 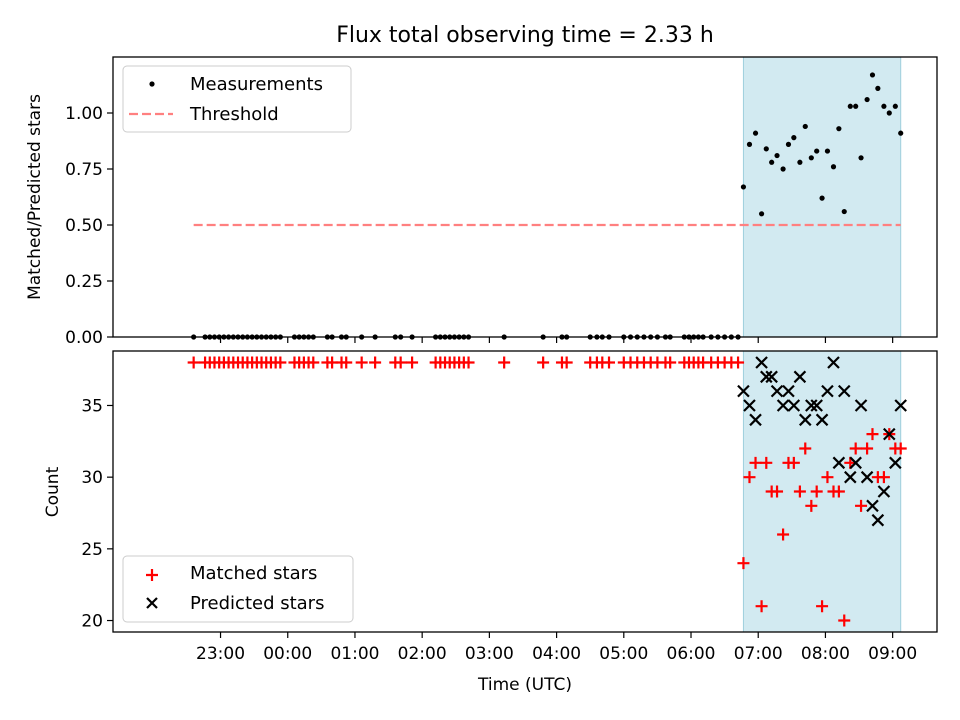 I want to click on legend-marker-matched, so click(x=152, y=575).